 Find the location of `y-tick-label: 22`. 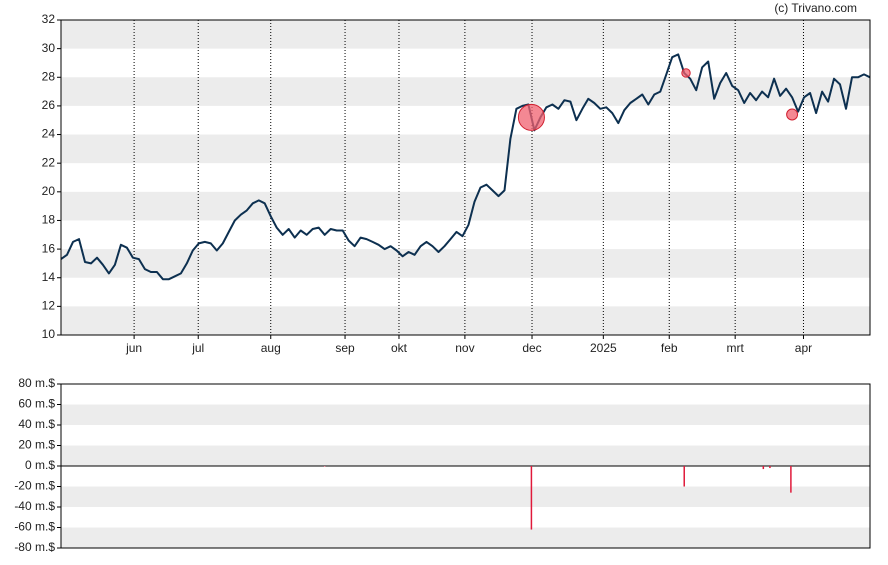

y-tick-label: 22 is located at coordinates (49, 162).